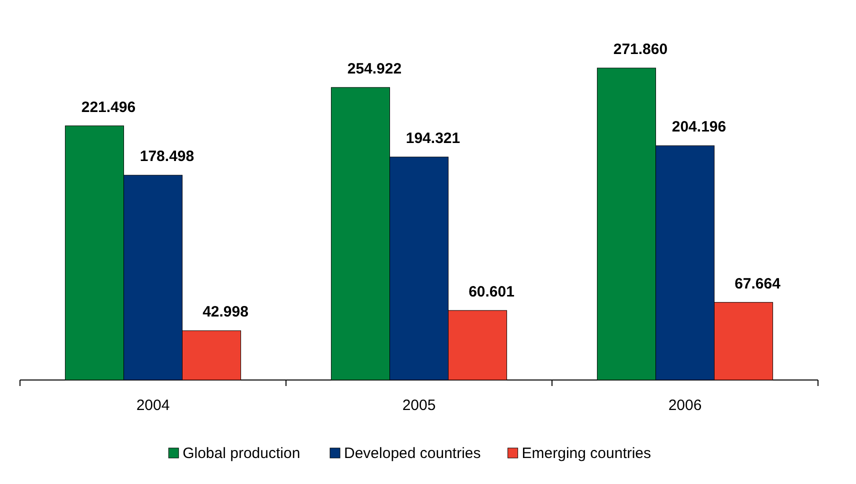  Describe the element at coordinates (241, 453) in the screenshot. I see `legend-label: Global production` at that location.